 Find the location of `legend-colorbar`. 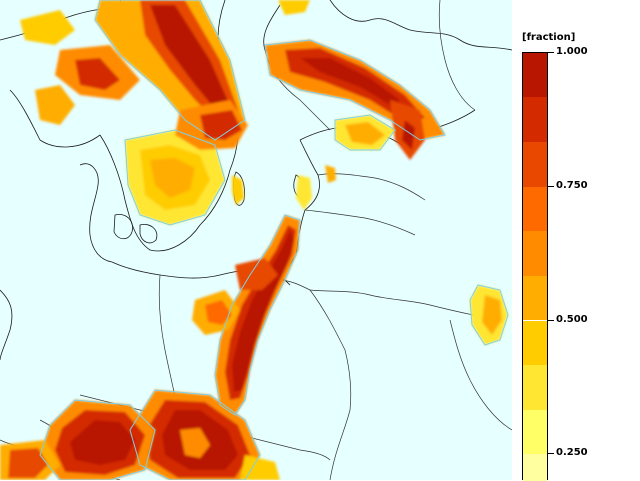

legend-colorbar is located at coordinates (535, 266).